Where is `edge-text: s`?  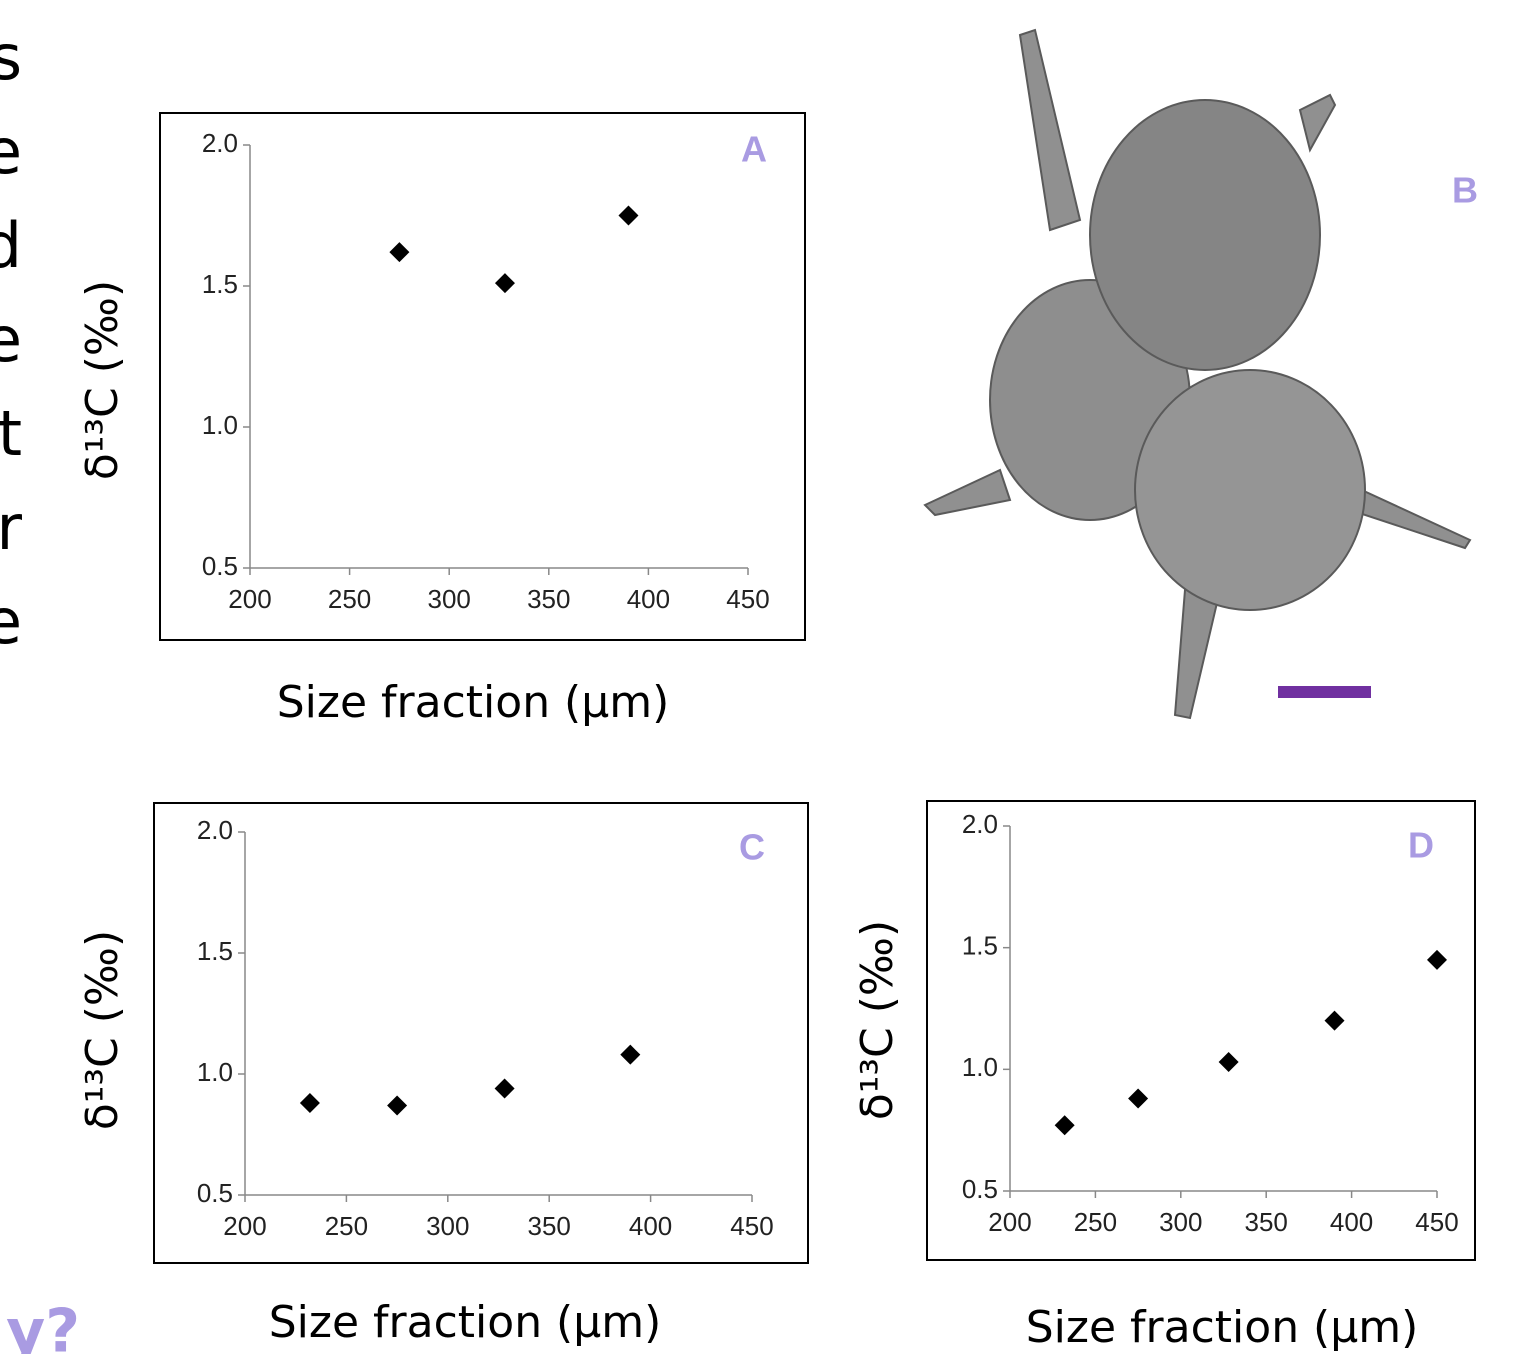 edge-text: s is located at coordinates (11, 57).